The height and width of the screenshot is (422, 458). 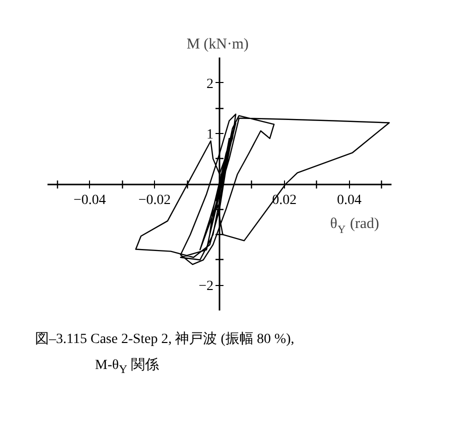 I want to click on x-tick-label: 0.04, so click(x=349, y=200).